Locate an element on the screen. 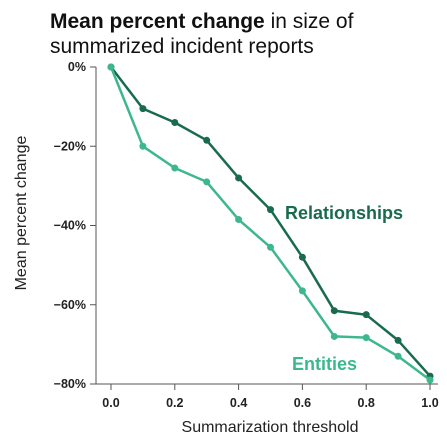  series-label-relationships: Relationships is located at coordinates (344, 213).